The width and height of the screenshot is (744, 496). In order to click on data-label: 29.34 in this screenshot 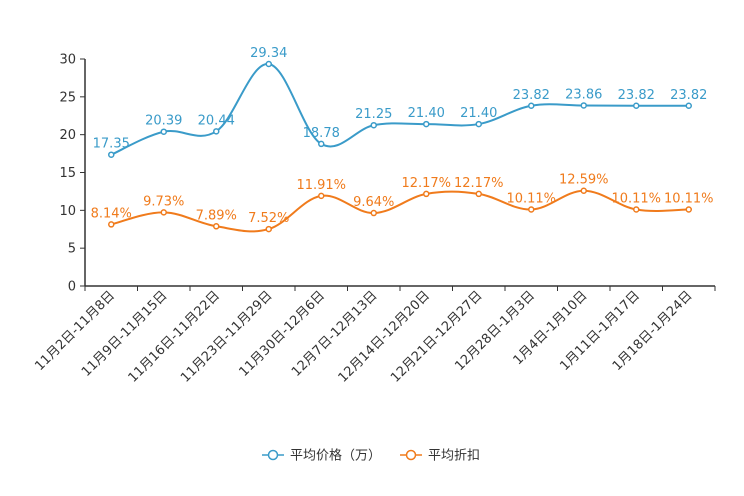, I will do `click(268, 53)`.